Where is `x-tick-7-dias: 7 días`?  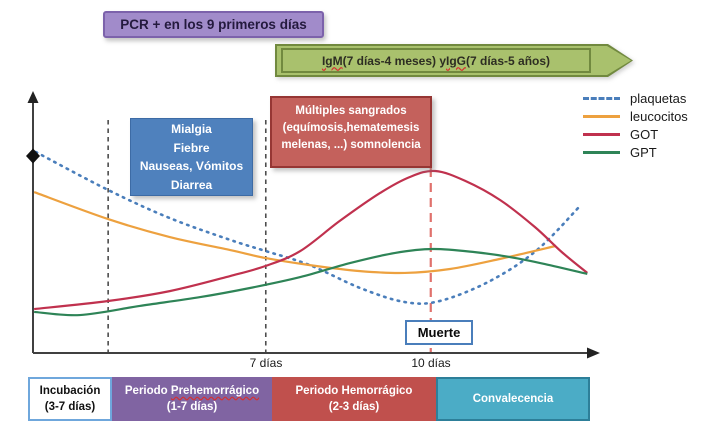 x-tick-7-dias: 7 días is located at coordinates (266, 363).